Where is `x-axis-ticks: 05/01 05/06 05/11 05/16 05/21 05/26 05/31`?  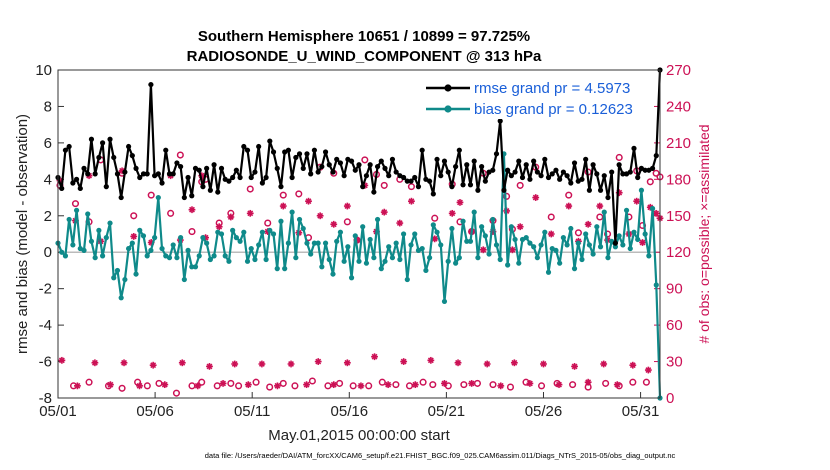 x-axis-ticks: 05/01 05/06 05/11 05/16 05/21 05/26 05/31 is located at coordinates (349, 406).